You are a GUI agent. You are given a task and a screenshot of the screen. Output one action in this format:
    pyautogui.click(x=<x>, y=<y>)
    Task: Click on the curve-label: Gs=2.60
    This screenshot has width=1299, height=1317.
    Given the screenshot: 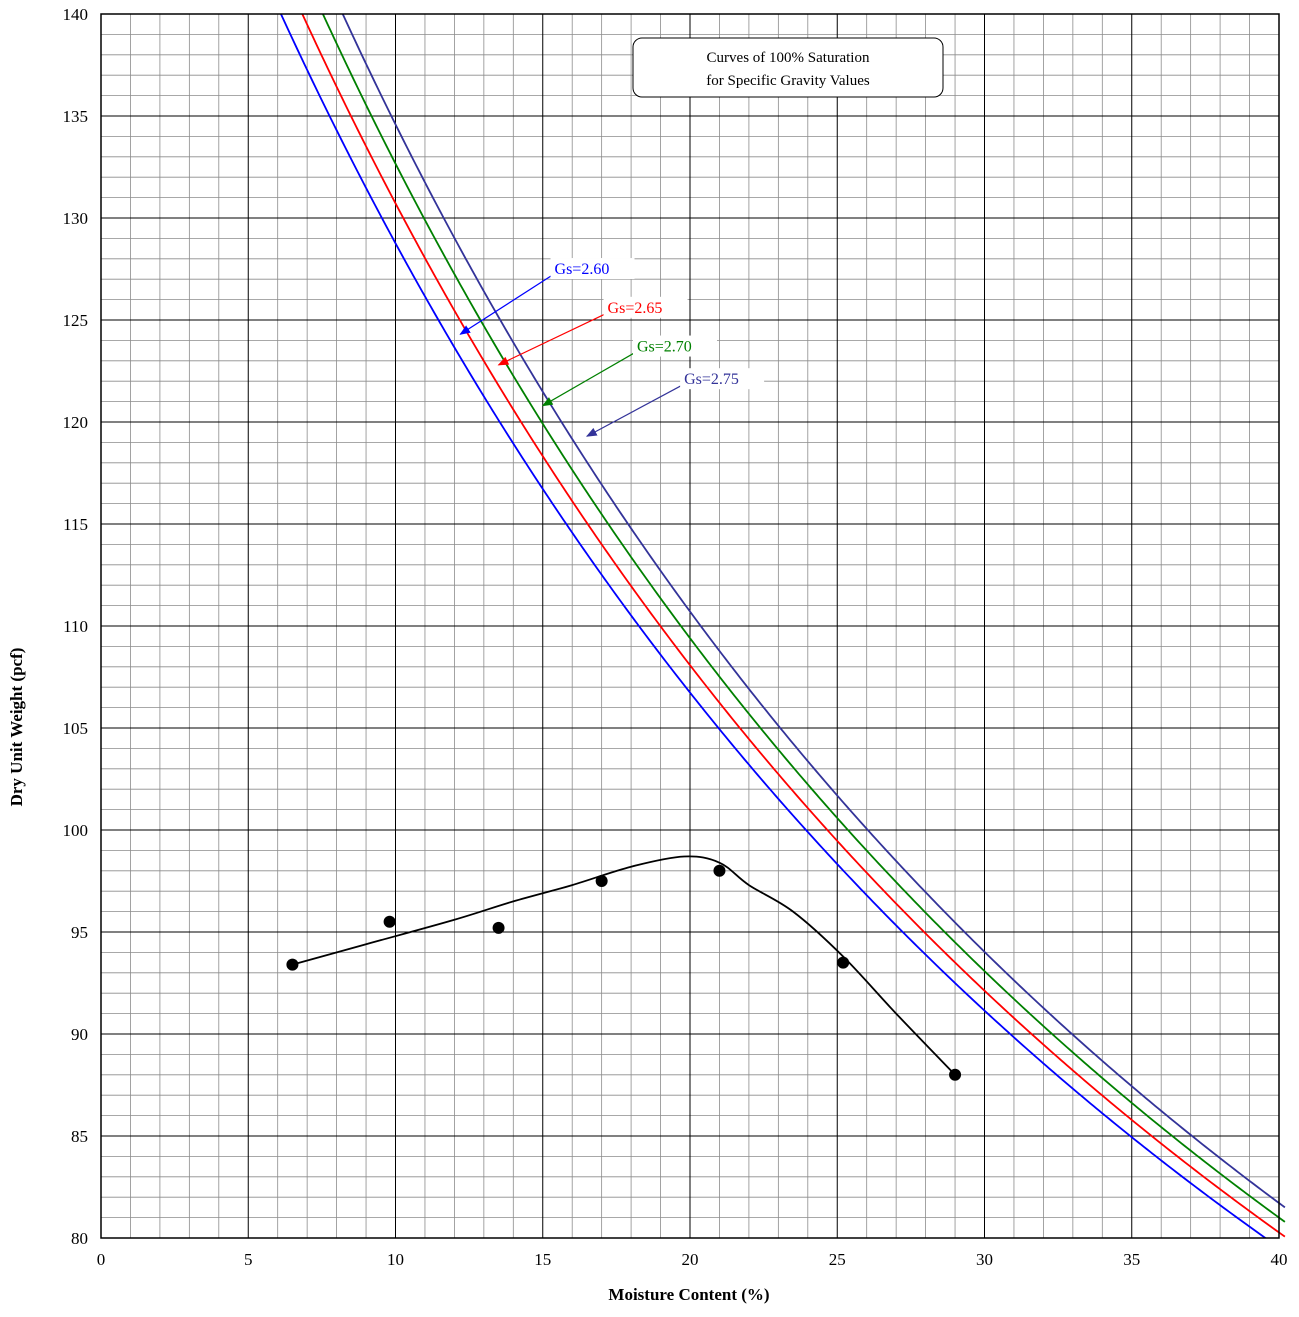 What is the action you would take?
    pyautogui.click(x=582, y=269)
    